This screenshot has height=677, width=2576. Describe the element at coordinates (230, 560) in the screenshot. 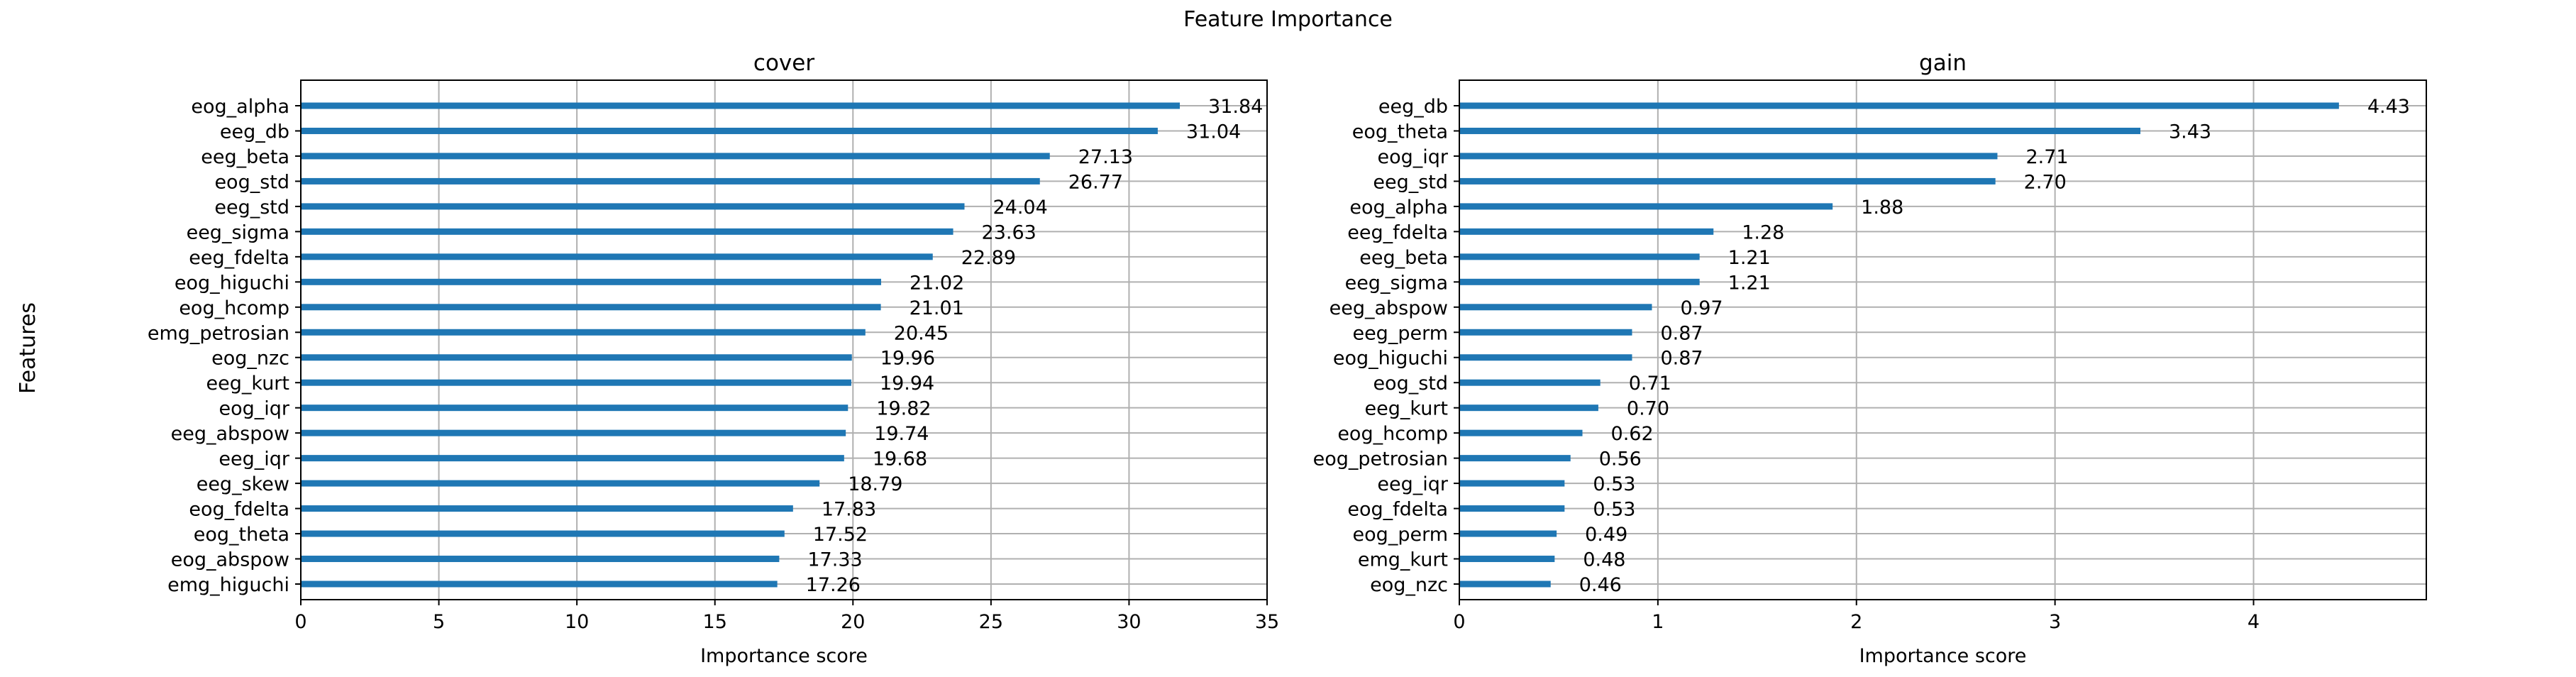

I see `y-tick-label: eog_abspow` at that location.